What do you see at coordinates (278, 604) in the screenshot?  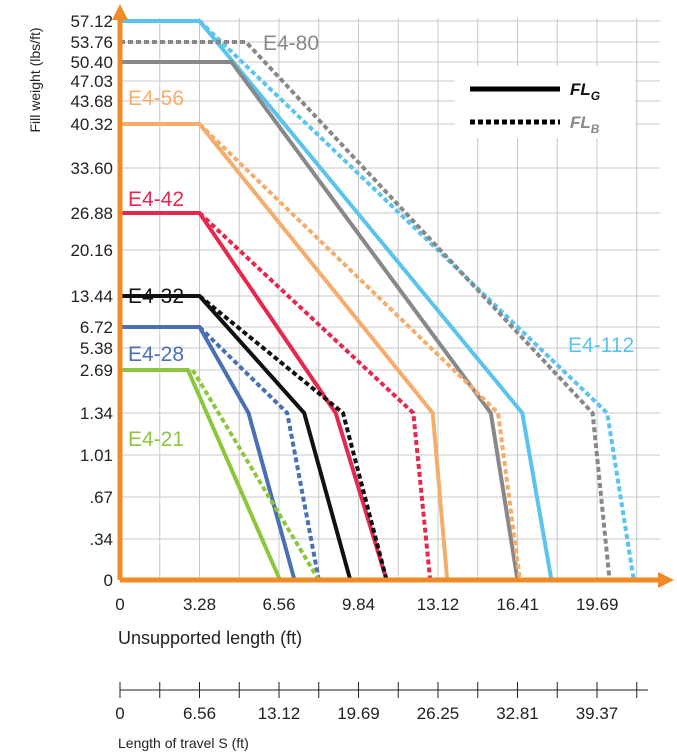 I see `x-tick-label: 6.56` at bounding box center [278, 604].